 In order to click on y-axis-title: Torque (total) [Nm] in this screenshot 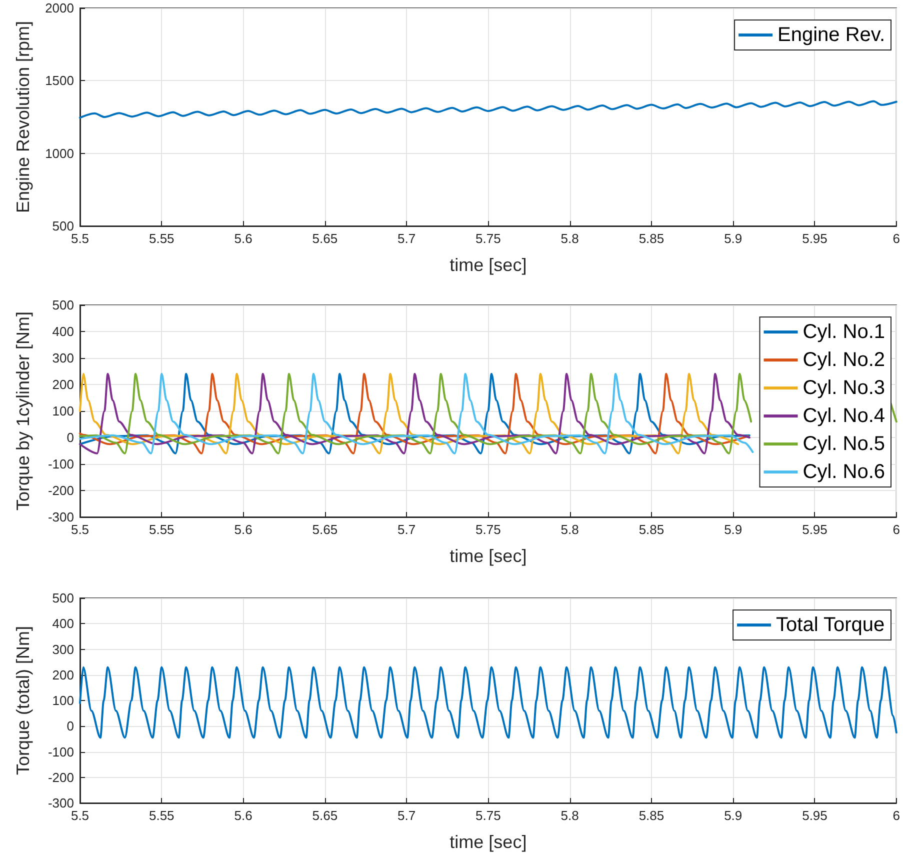, I will do `click(23, 701)`.